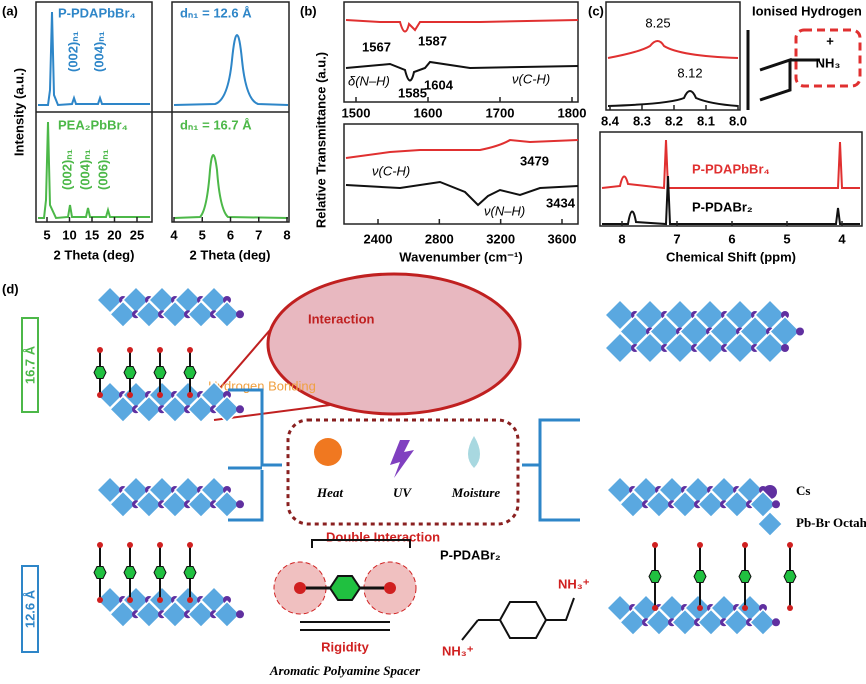 Image resolution: width=866 pixels, height=684 pixels. Describe the element at coordinates (551, 470) in the screenshot. I see `flow-arrow` at that location.